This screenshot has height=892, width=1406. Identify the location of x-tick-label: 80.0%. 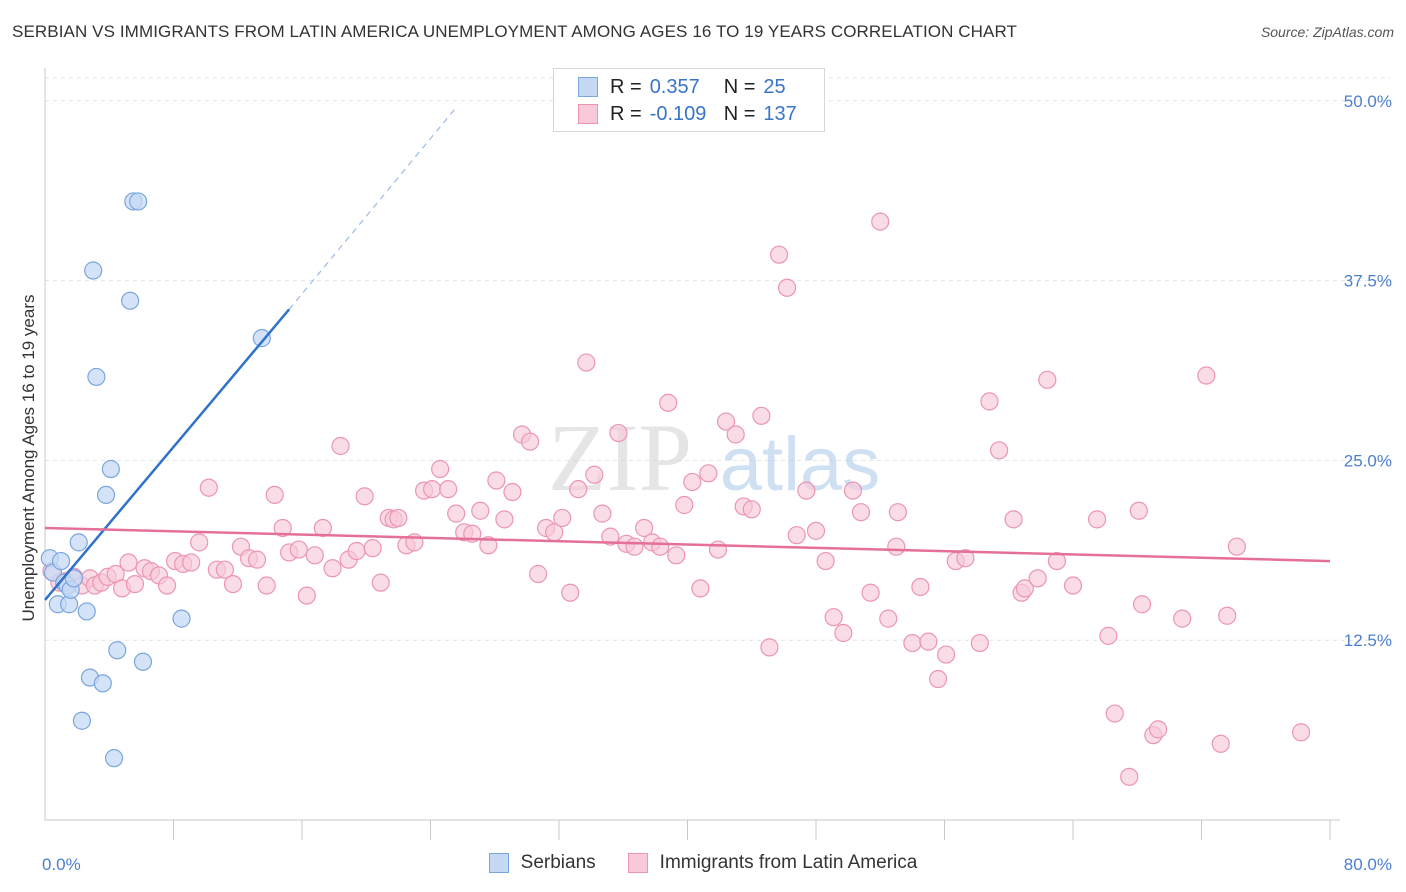
(1368, 864).